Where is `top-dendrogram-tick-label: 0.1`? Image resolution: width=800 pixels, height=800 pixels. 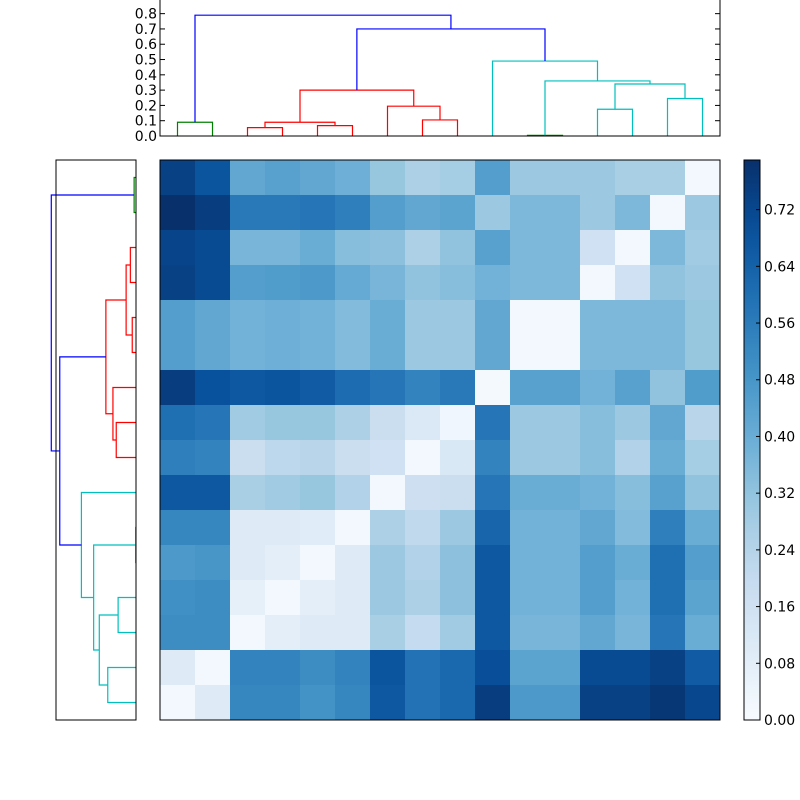 top-dendrogram-tick-label: 0.1 is located at coordinates (146, 122).